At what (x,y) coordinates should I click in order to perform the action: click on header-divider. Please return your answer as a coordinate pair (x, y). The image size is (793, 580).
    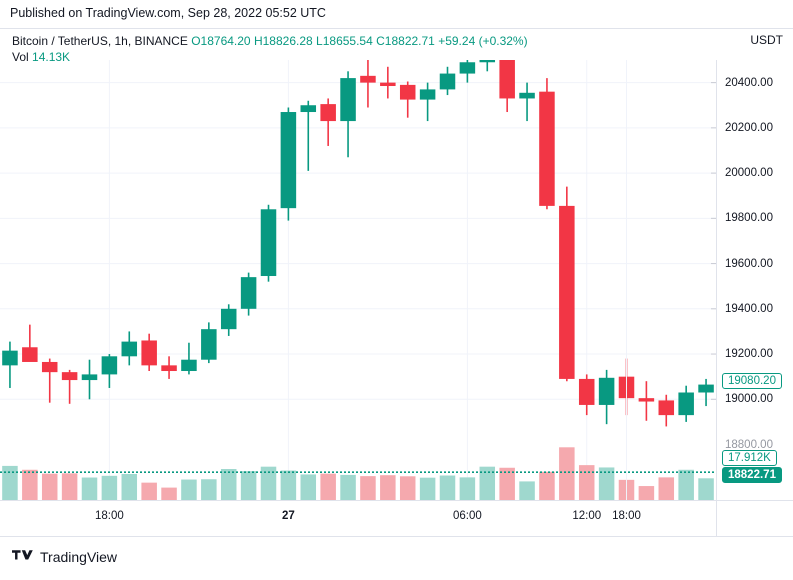
    Looking at the image, I should click on (396, 28).